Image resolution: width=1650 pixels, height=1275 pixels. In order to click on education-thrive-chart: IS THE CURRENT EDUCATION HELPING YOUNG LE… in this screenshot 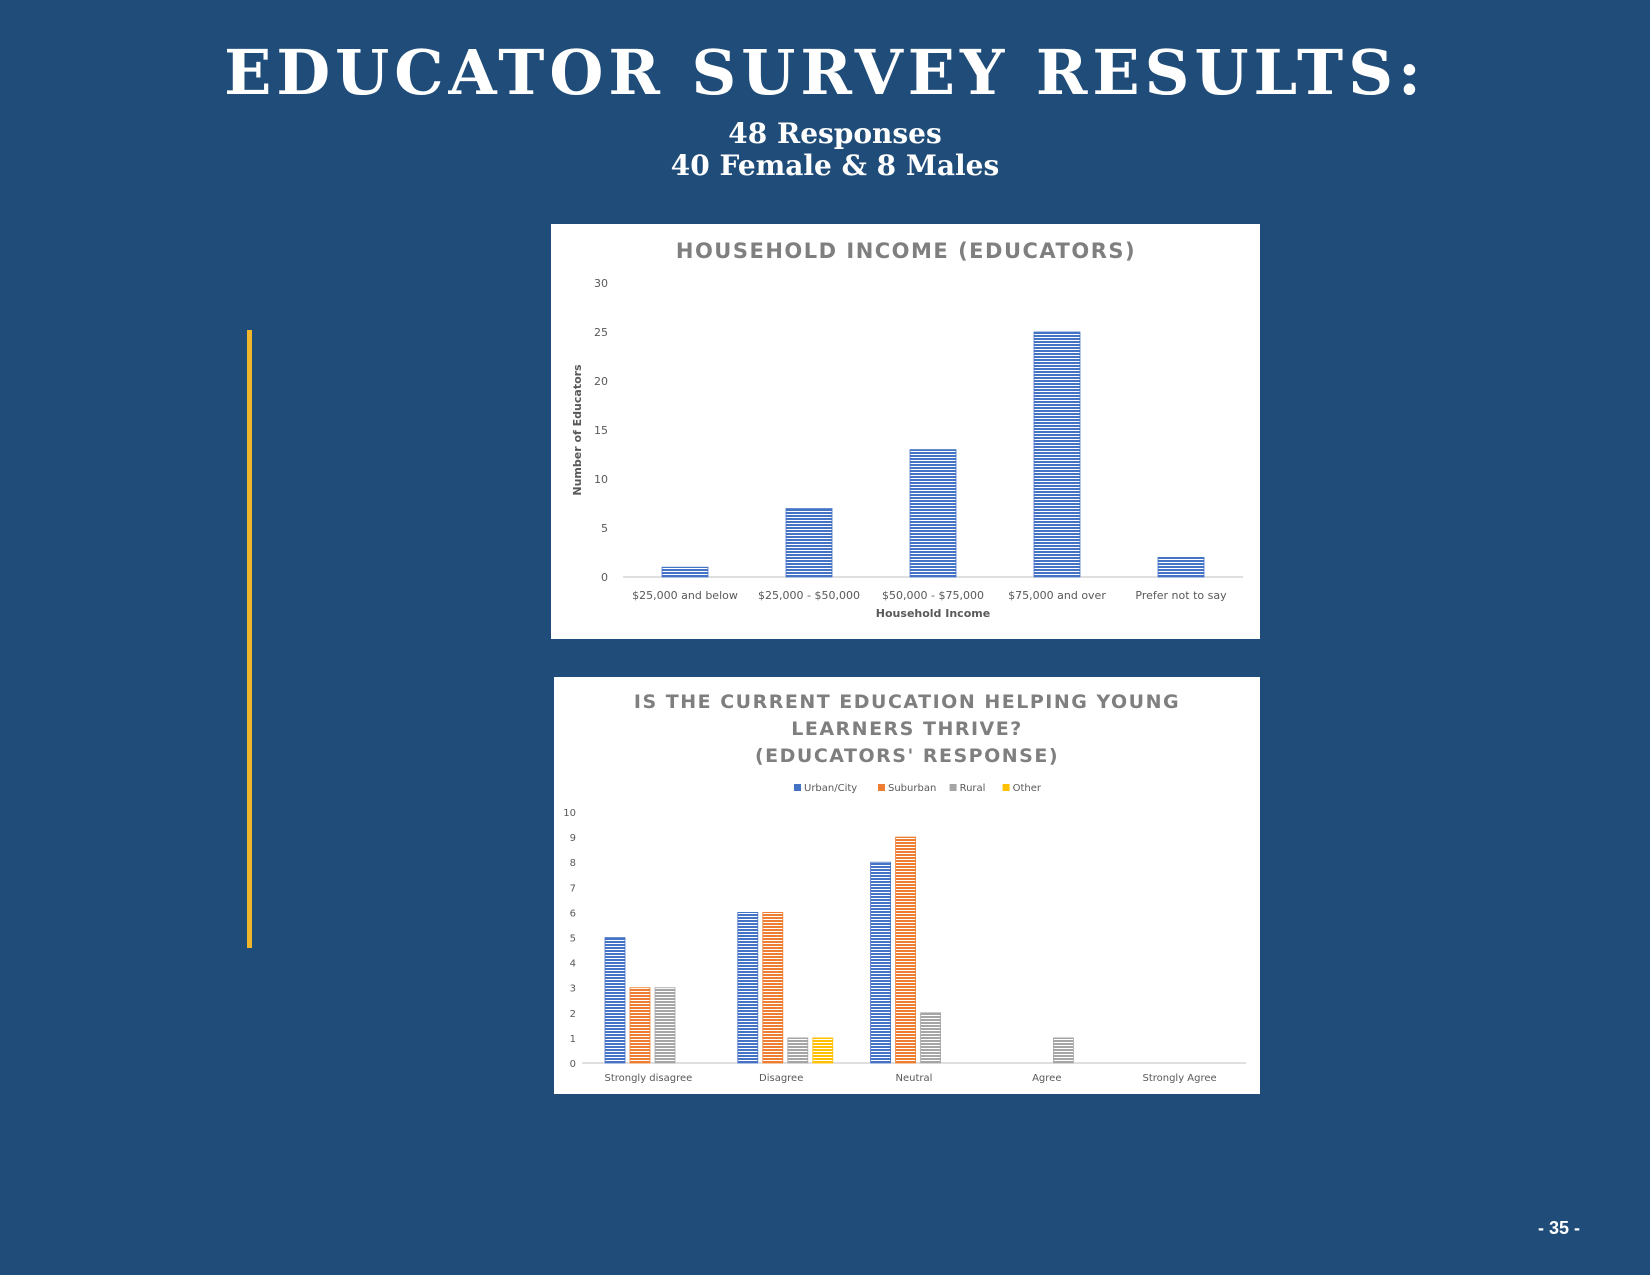, I will do `click(904, 887)`.